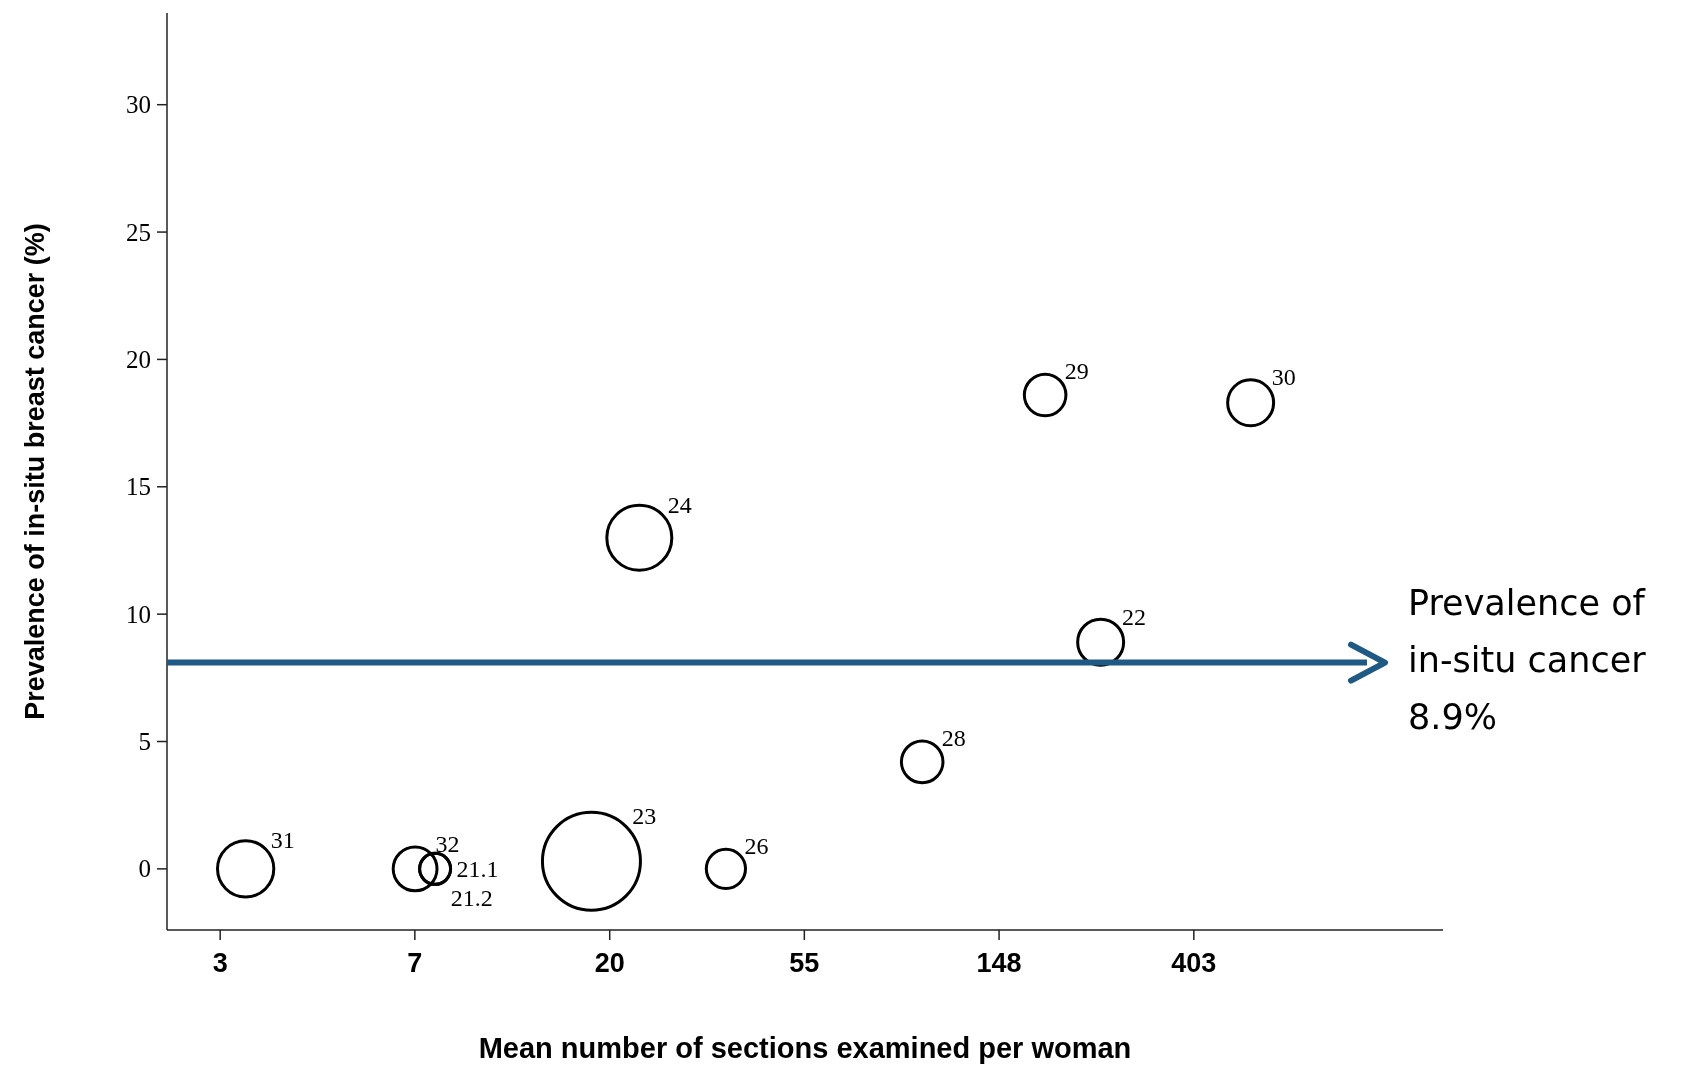  What do you see at coordinates (471, 898) in the screenshot?
I see `annotation: 21.2` at bounding box center [471, 898].